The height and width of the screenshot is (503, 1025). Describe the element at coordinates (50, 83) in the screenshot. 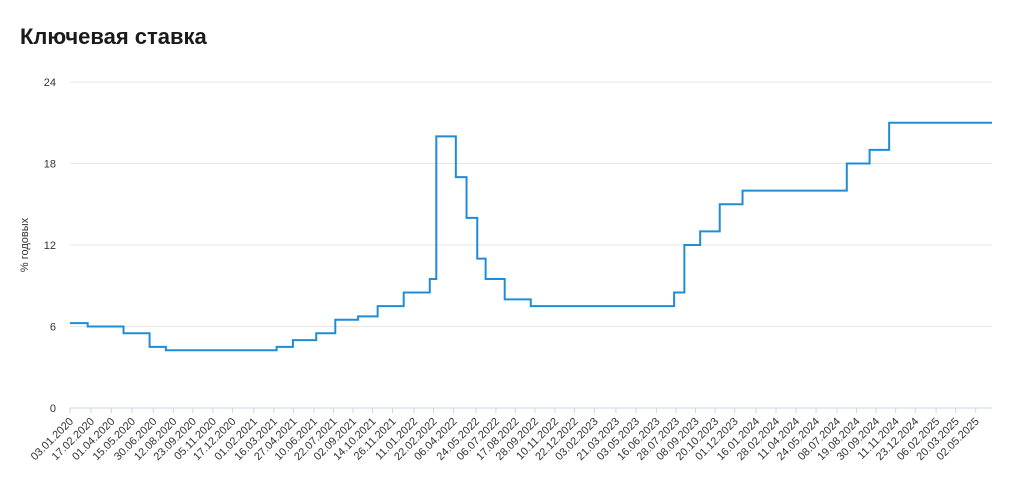

I see `y-tick-label: 24` at that location.